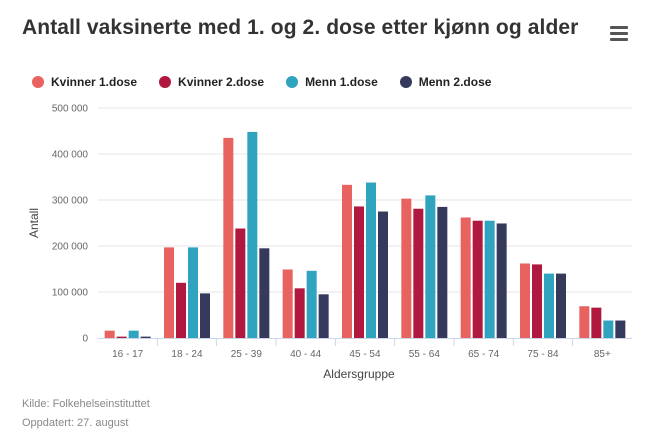 The height and width of the screenshot is (436, 652). Describe the element at coordinates (484, 354) in the screenshot. I see `x-tick-label: 65 - 74` at that location.